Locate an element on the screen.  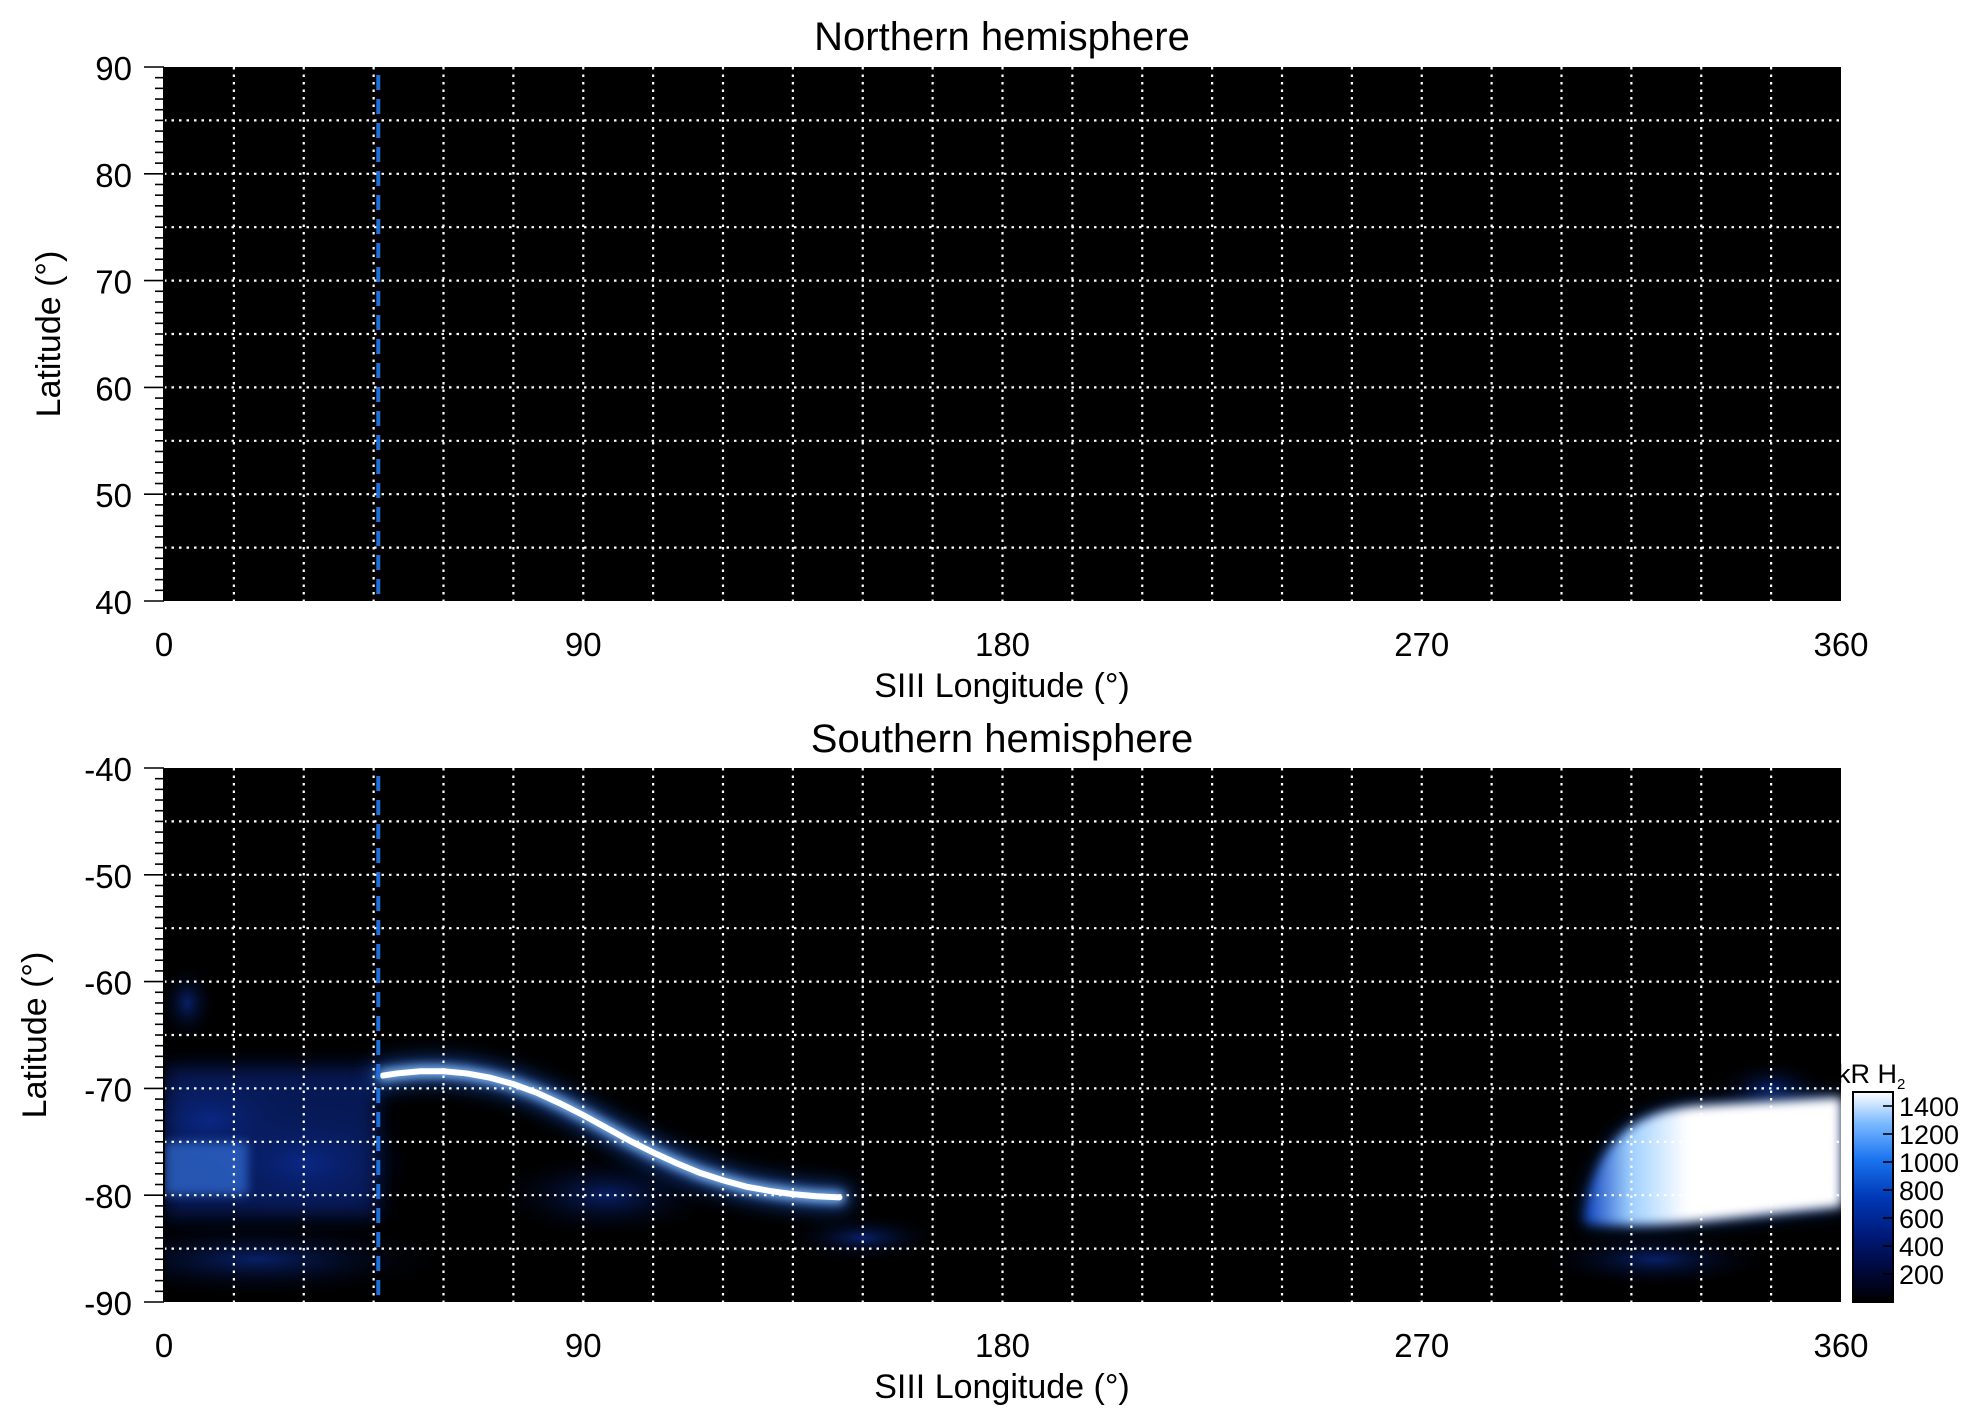
y-tick-label: 50 is located at coordinates (113, 495).